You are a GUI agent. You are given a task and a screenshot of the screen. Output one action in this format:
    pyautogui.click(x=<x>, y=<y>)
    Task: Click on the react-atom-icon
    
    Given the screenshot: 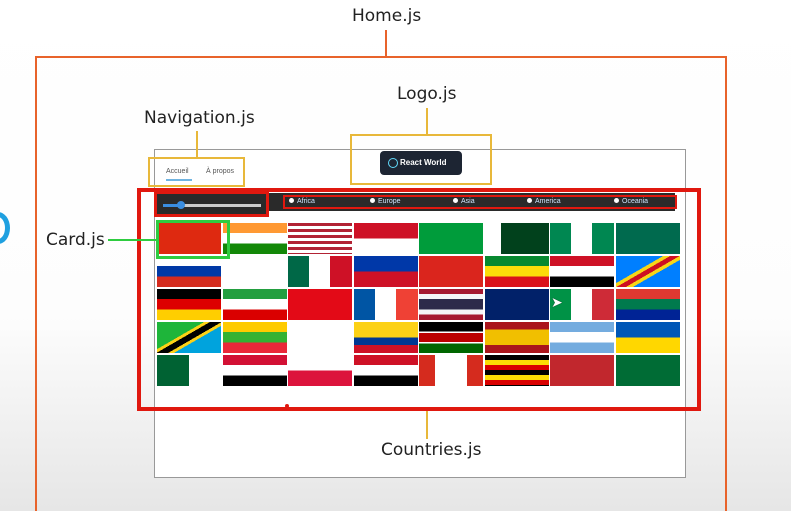 What is the action you would take?
    pyautogui.click(x=393, y=163)
    